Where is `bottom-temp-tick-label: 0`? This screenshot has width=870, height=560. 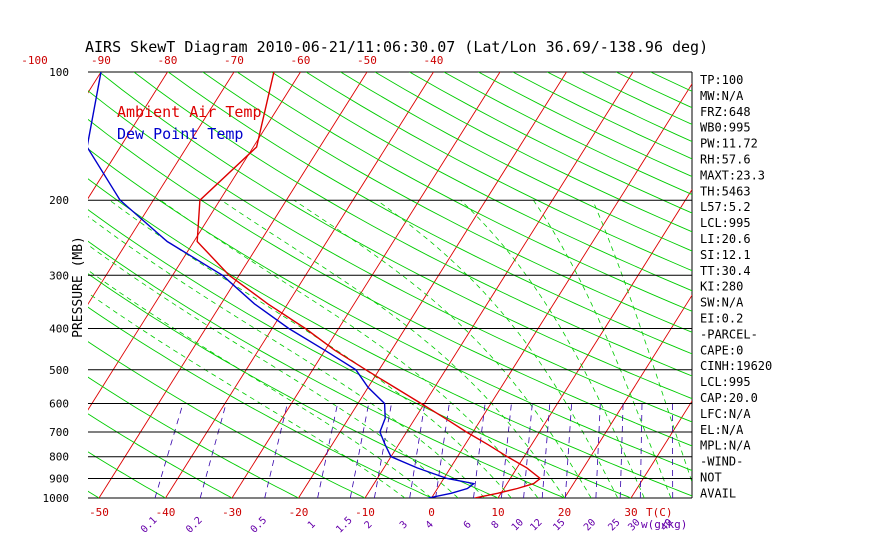
bottom-temp-tick-label: 0 is located at coordinates (431, 512).